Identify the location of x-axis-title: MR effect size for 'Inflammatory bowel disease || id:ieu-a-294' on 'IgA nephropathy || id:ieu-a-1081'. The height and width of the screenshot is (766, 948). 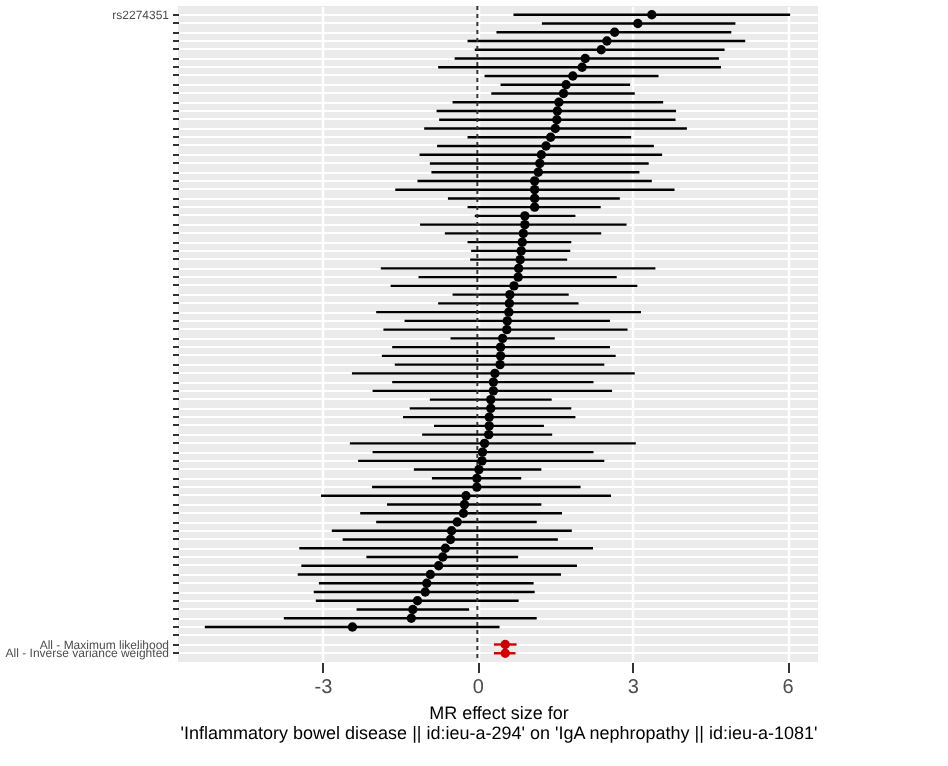
(499, 723).